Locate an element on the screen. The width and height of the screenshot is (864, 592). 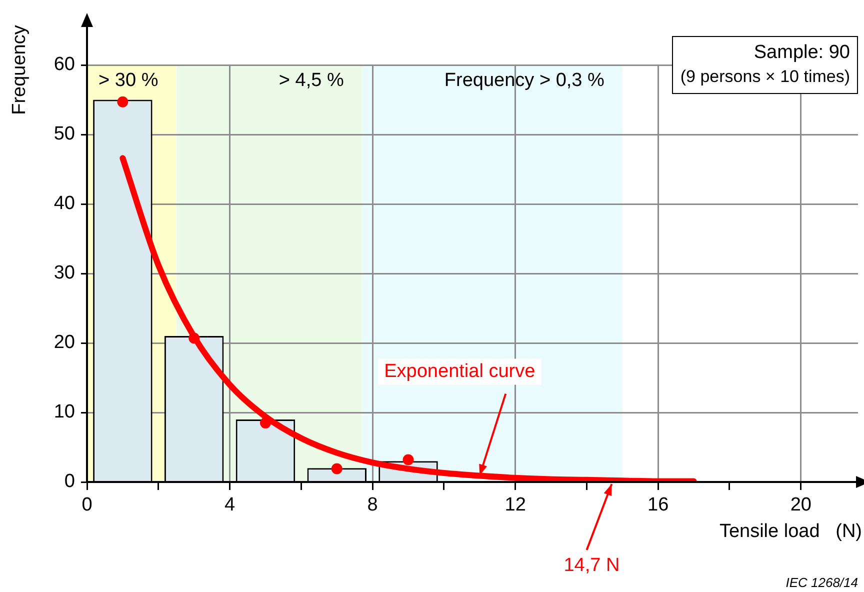
x-axis-title: Tensile load (N) is located at coordinates (790, 531).